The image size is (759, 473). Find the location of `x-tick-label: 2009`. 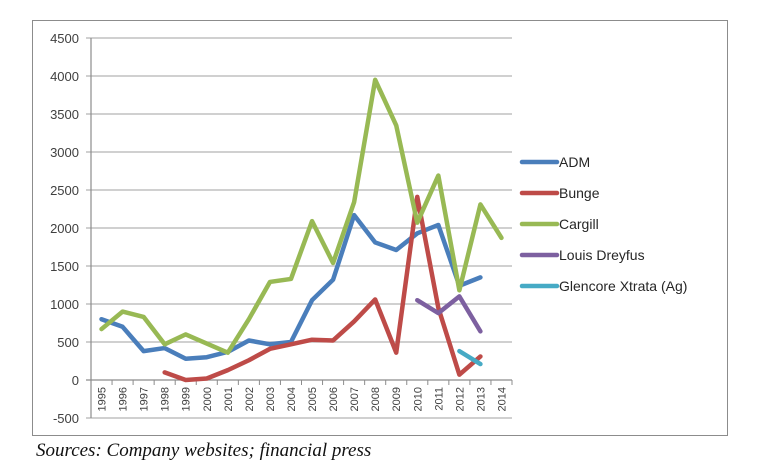

x-tick-label: 2009 is located at coordinates (397, 399).